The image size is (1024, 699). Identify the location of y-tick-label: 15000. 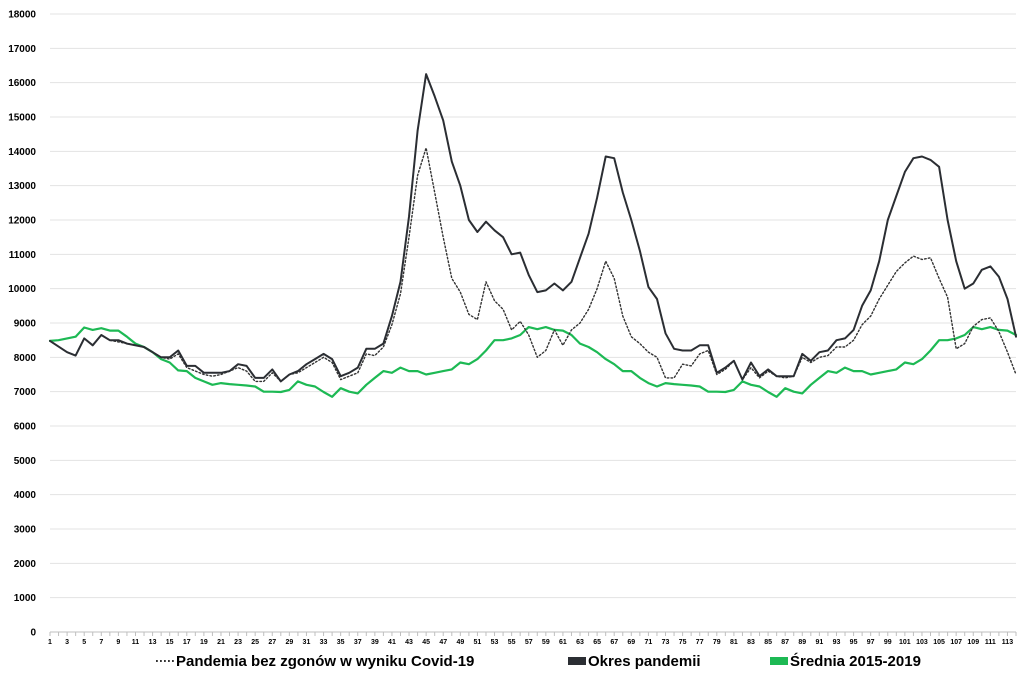
(22, 118).